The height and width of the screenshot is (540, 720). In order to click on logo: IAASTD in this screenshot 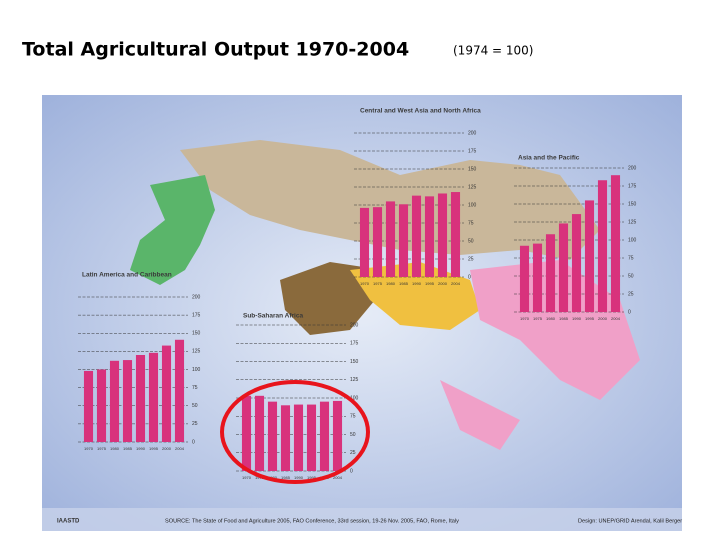, I will do `click(68, 522)`.